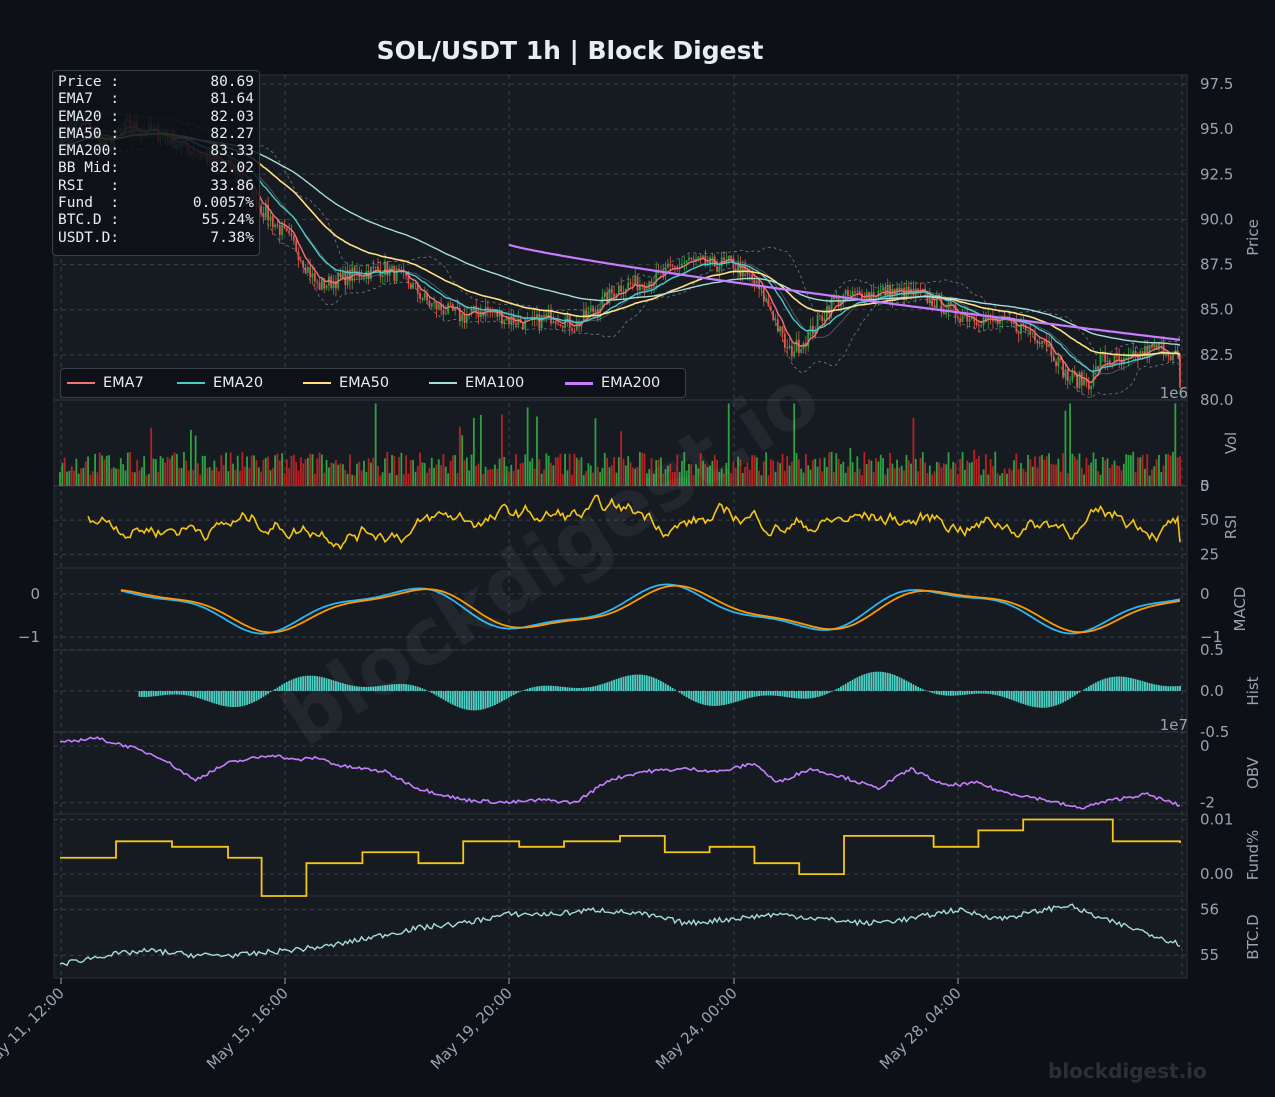  What do you see at coordinates (620, 383) in the screenshot?
I see `legend-item: EMA200` at bounding box center [620, 383].